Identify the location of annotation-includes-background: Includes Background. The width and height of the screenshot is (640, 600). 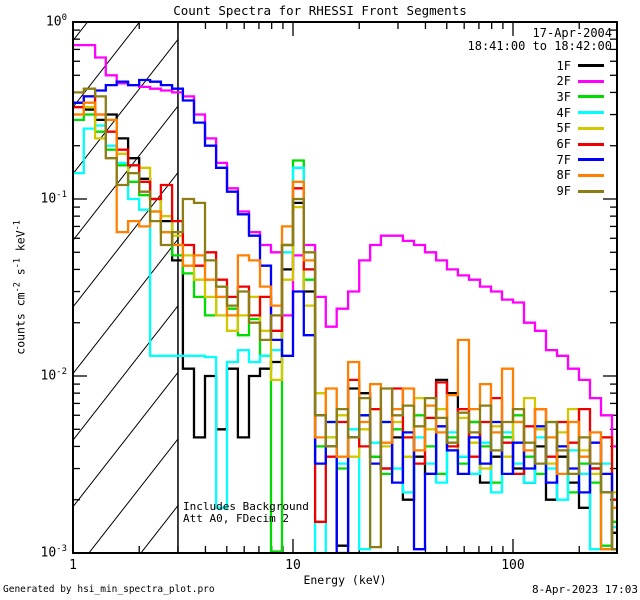
(246, 506).